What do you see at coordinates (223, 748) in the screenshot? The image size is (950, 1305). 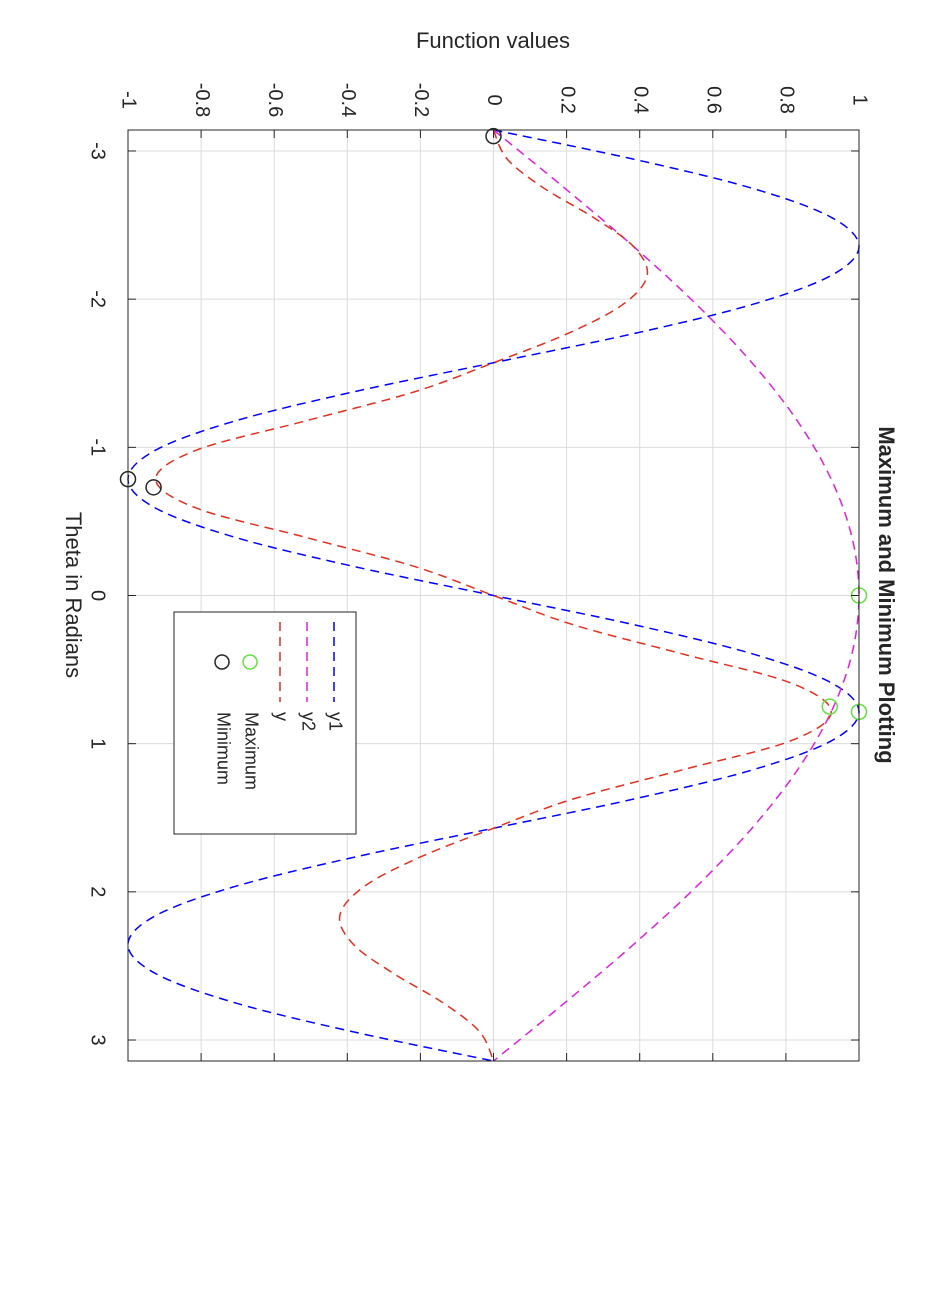 I see `legend-label: Minimum` at bounding box center [223, 748].